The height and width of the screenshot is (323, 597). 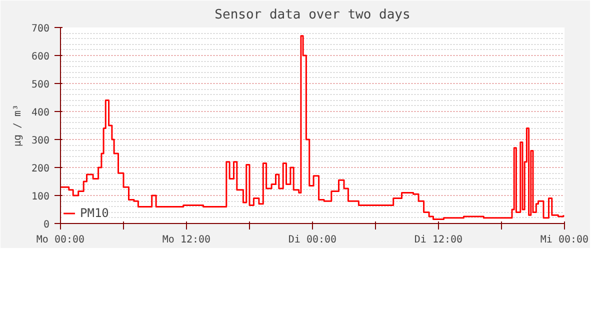 What do you see at coordinates (40, 29) in the screenshot?
I see `y-tick-label: 700` at bounding box center [40, 29].